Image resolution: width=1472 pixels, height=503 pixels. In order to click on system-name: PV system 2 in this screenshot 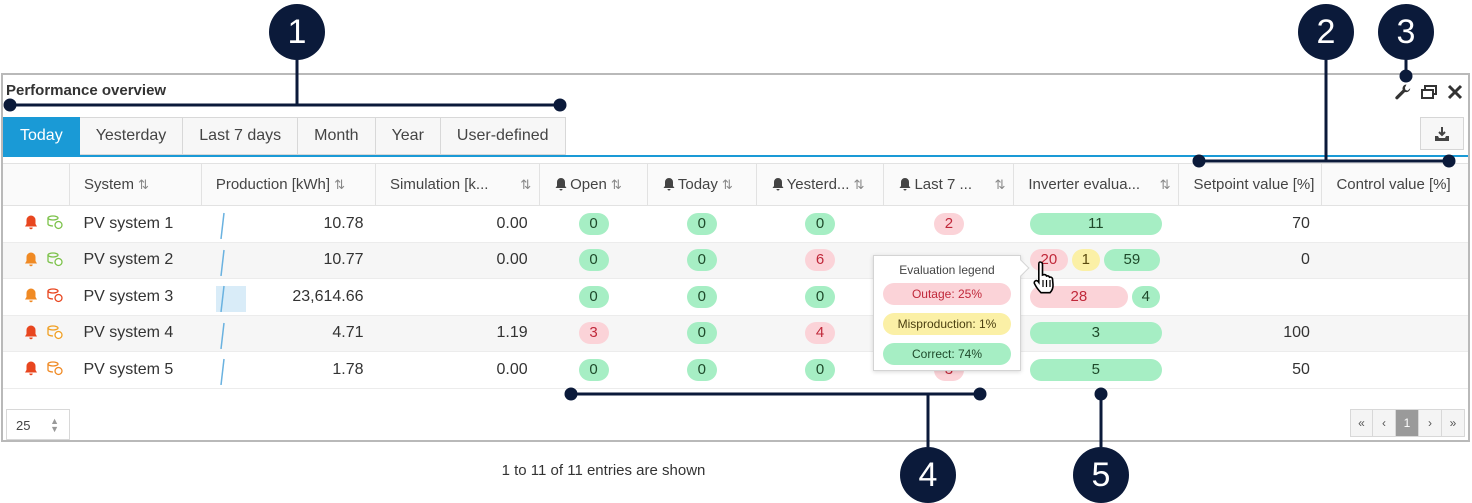, I will do `click(135, 260)`.